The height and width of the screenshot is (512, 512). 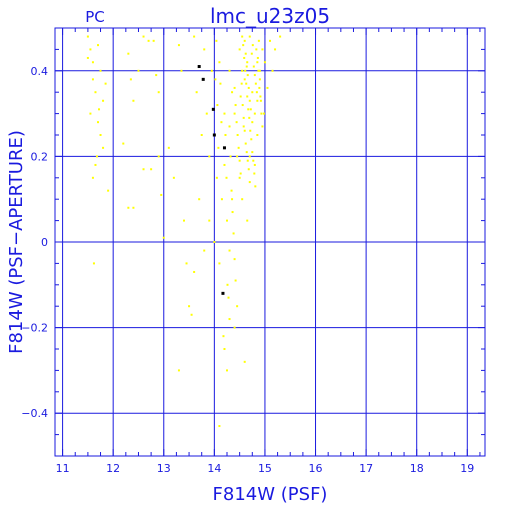 I want to click on y-tick-label-0: −0.4, so click(x=34, y=413).